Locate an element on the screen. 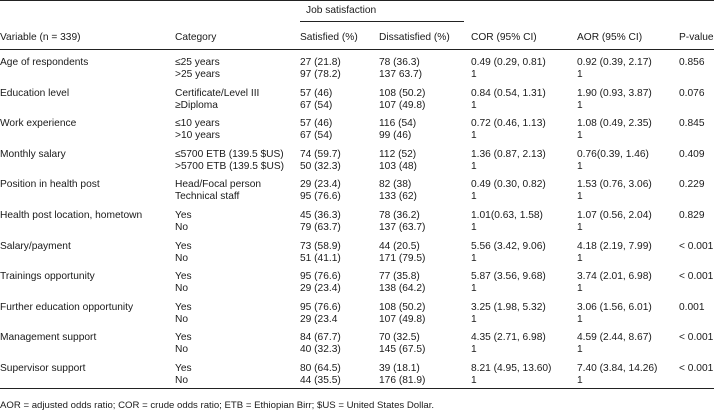 The height and width of the screenshot is (417, 714). row-dissatisfied-1: 44 (20.5) is located at coordinates (399, 246).